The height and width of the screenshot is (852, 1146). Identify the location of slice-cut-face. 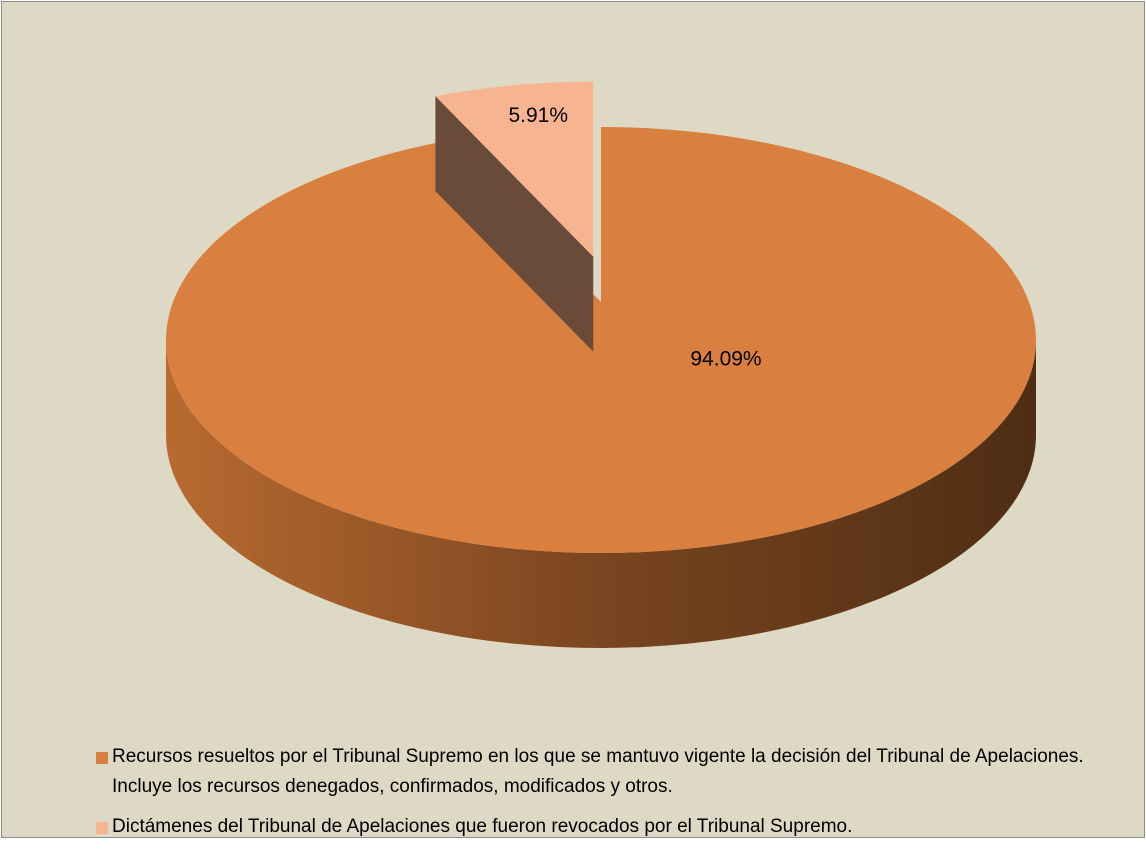
(514, 224).